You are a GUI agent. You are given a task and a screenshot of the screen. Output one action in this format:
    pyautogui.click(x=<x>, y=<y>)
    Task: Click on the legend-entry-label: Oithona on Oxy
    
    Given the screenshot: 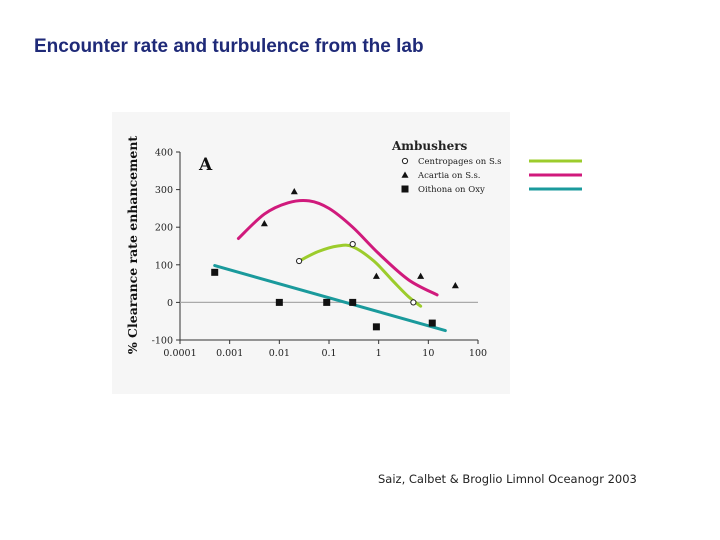 What is the action you would take?
    pyautogui.click(x=451, y=190)
    